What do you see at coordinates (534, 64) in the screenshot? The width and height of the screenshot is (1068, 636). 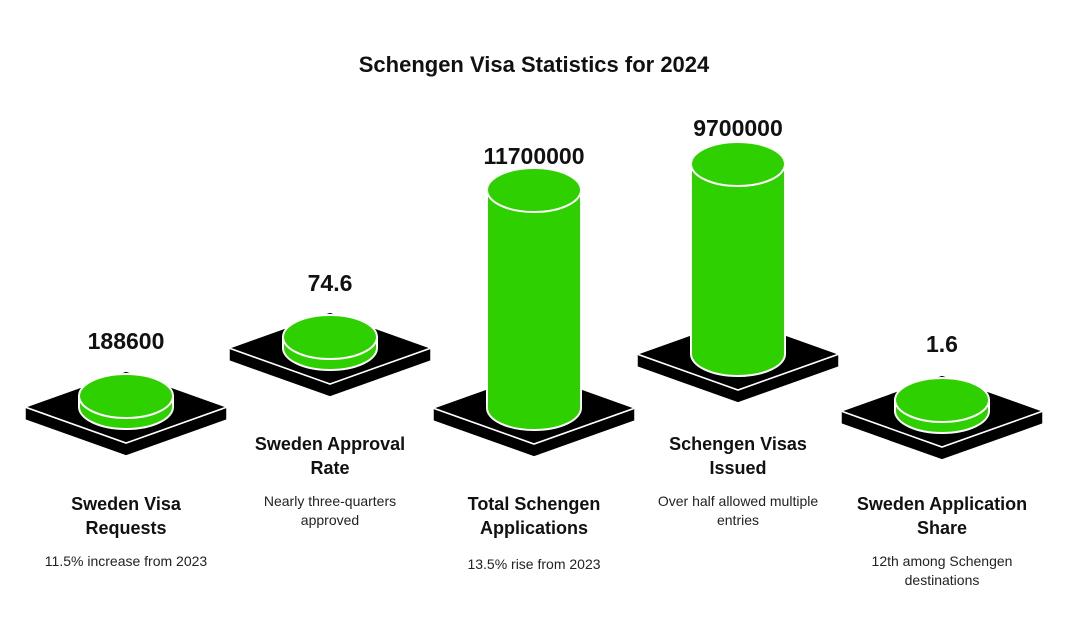 I see `chart-title: Schengen Visa Statistics for 2024` at bounding box center [534, 64].